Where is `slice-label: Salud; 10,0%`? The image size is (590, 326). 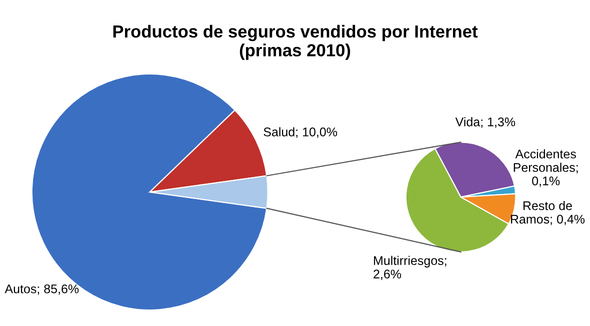
slice-label: Salud; 10,0% is located at coordinates (301, 132).